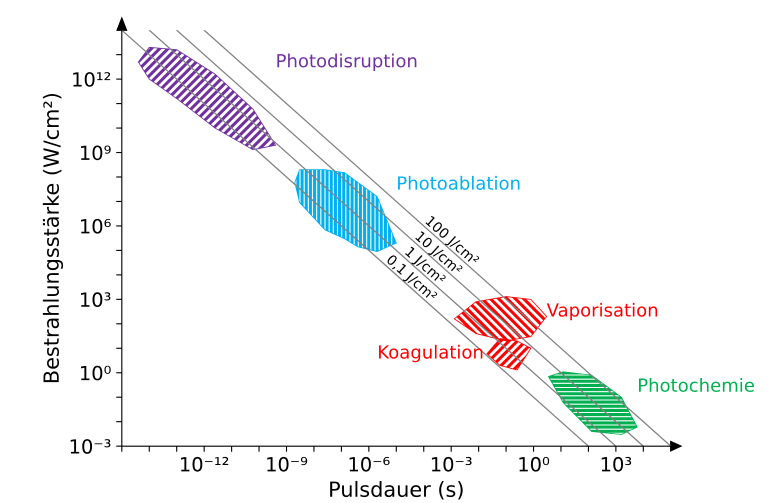 The image size is (771, 503). I want to click on x-tick-label: 10⁻¹², so click(204, 464).